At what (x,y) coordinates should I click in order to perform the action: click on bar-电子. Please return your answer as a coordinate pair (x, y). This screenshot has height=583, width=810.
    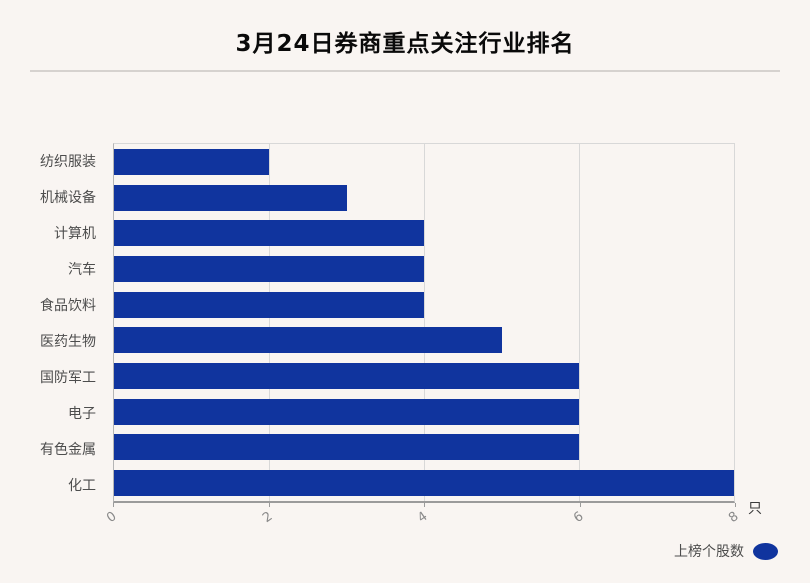
    Looking at the image, I should click on (346, 411).